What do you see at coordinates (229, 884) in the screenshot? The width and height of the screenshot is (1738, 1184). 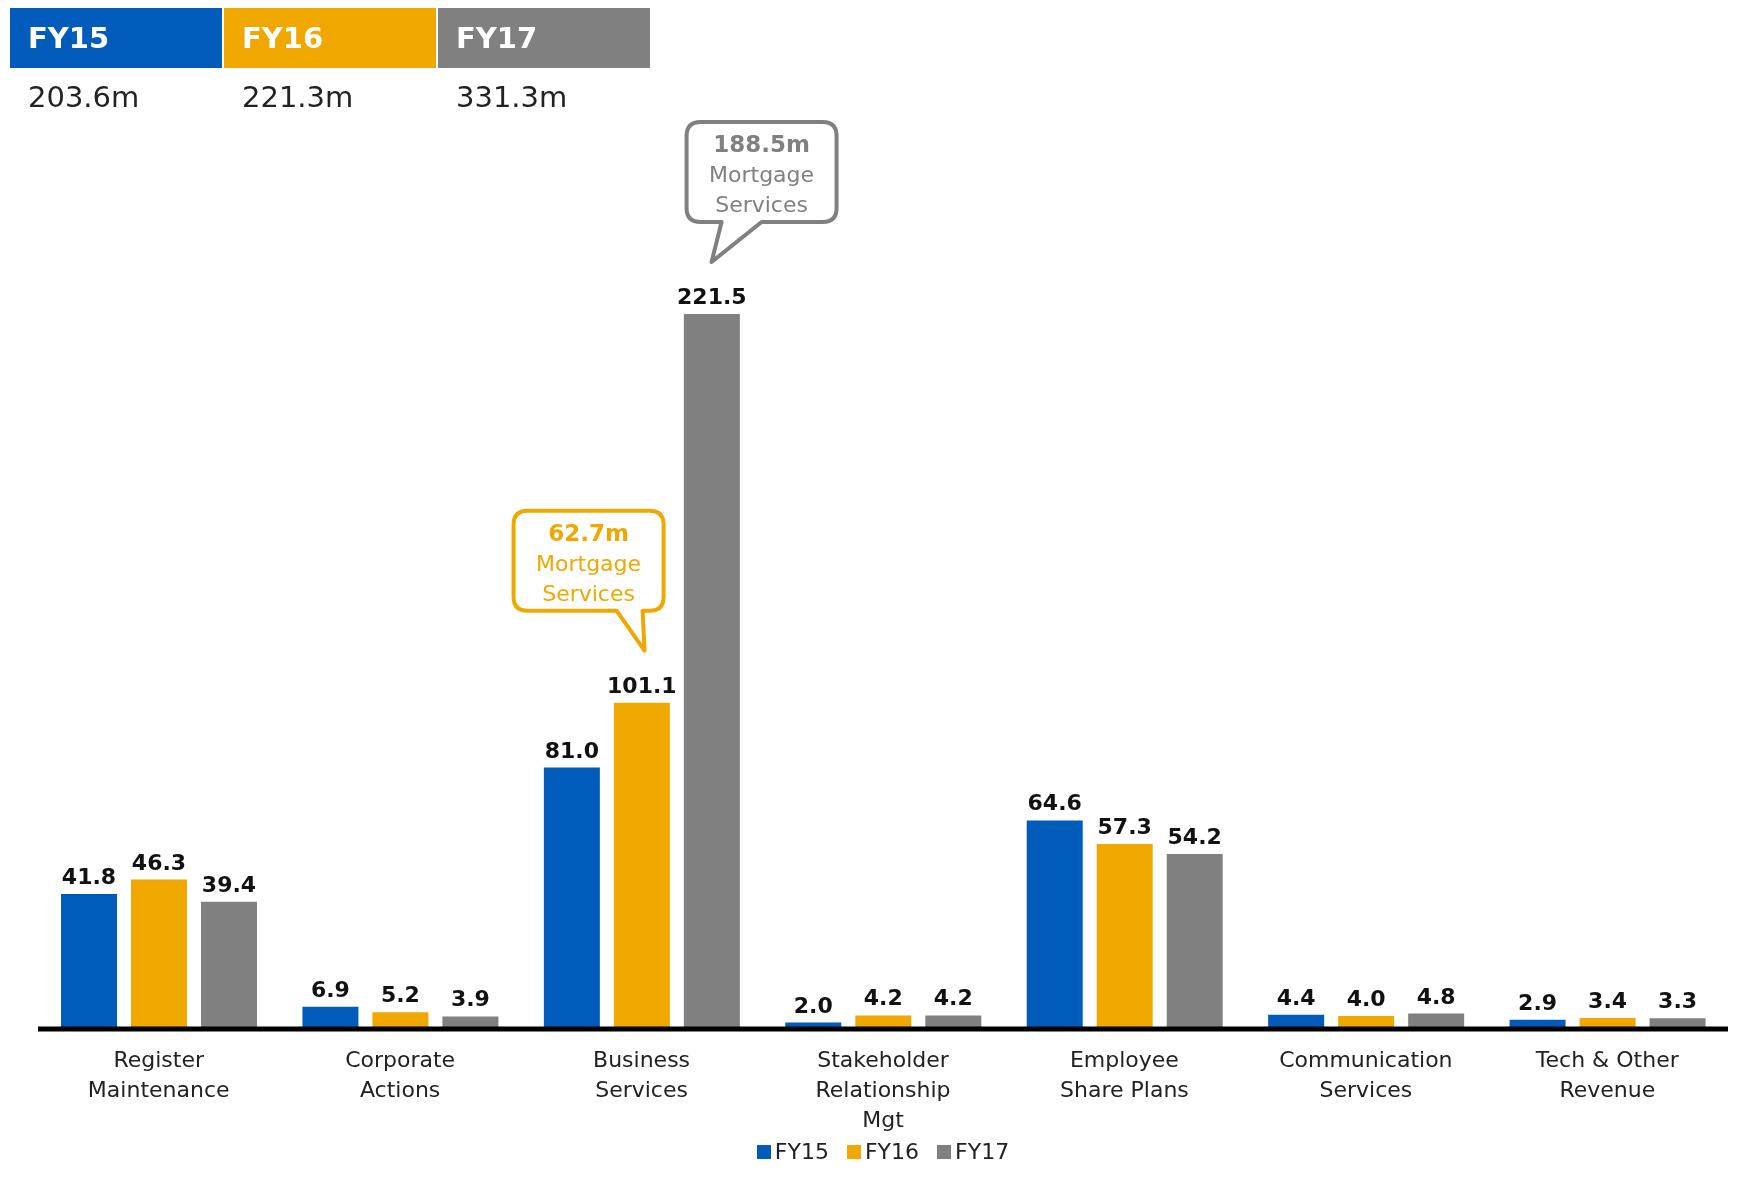 I see `data-label: 39.4` at bounding box center [229, 884].